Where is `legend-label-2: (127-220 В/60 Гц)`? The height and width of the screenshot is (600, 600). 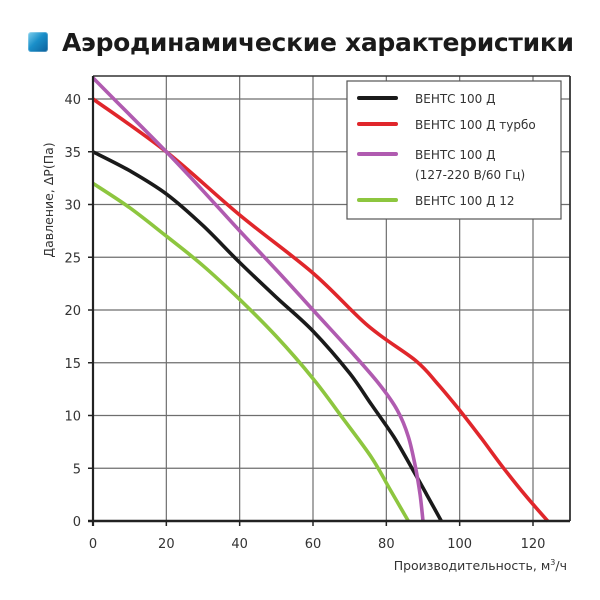
legend-label-2: (127-220 В/60 Гц) is located at coordinates (470, 175).